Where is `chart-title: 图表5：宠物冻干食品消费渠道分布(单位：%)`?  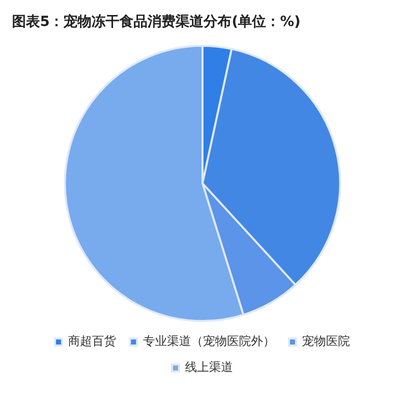 chart-title: 图表5：宠物冻干食品消费渠道分布(单位：%) is located at coordinates (156, 21).